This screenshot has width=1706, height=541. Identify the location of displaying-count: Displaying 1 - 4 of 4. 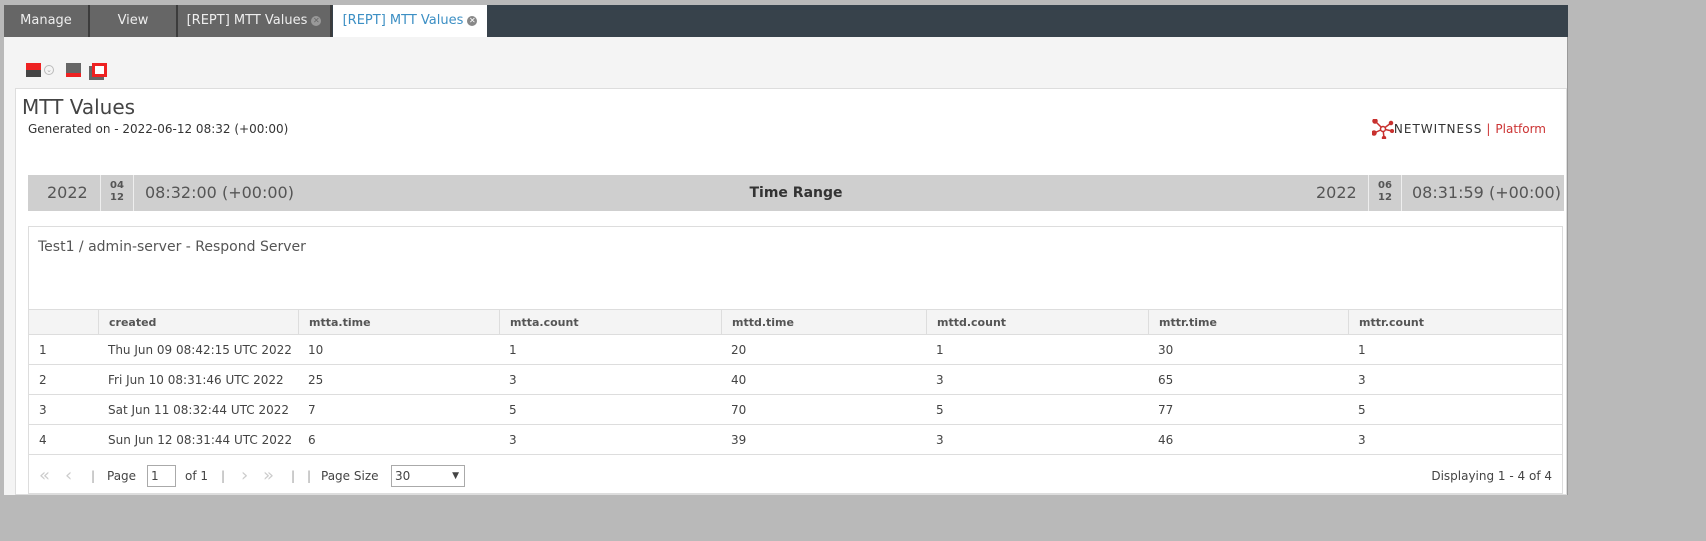
(1491, 476).